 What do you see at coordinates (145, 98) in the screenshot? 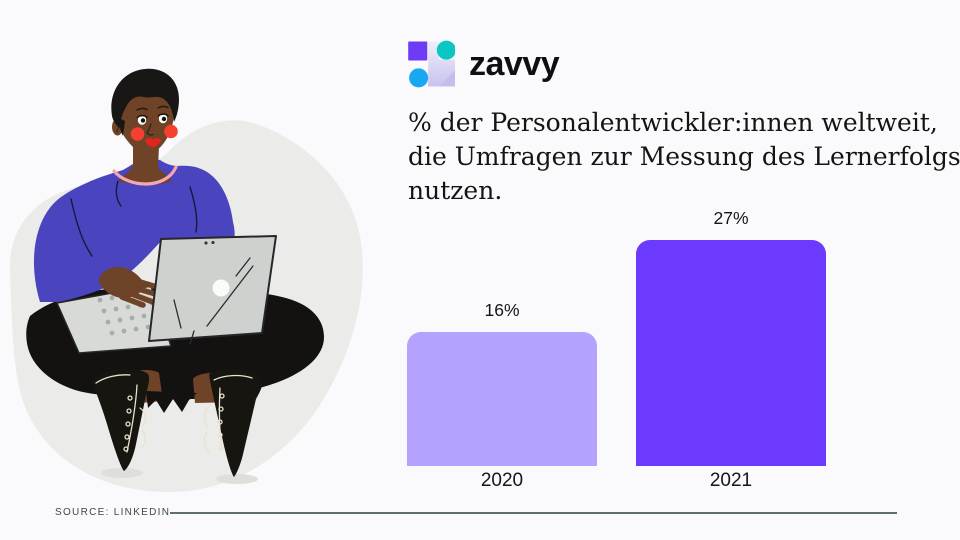
I see `hair` at bounding box center [145, 98].